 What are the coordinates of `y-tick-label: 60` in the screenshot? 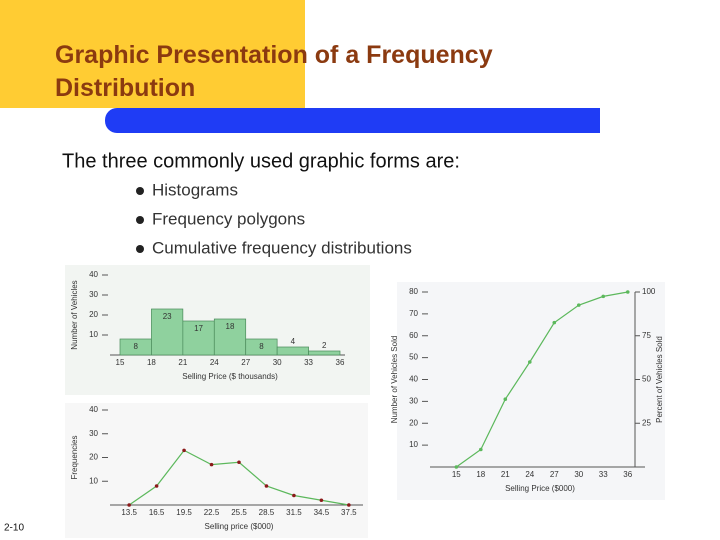 It's located at (413, 335).